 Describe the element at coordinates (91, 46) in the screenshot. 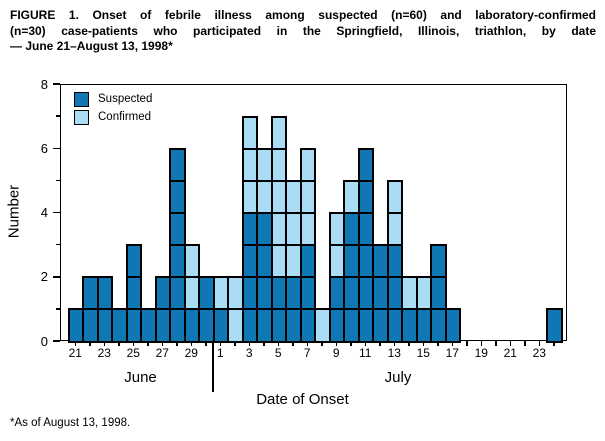

I see `figure-title-line-3: — June 21–August 13, 1998*` at that location.